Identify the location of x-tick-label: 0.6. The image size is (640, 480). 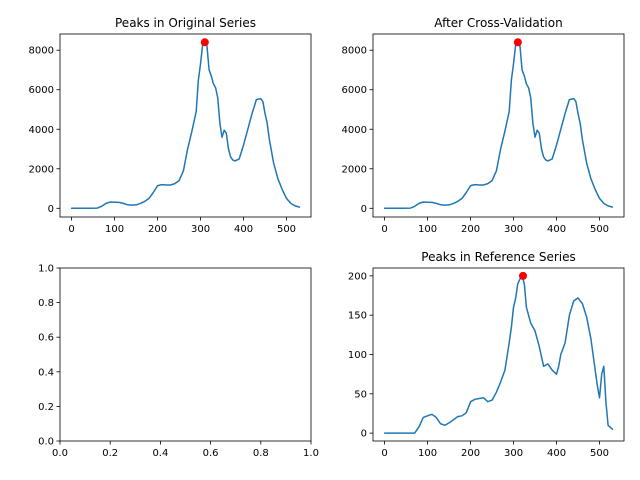
(211, 453).